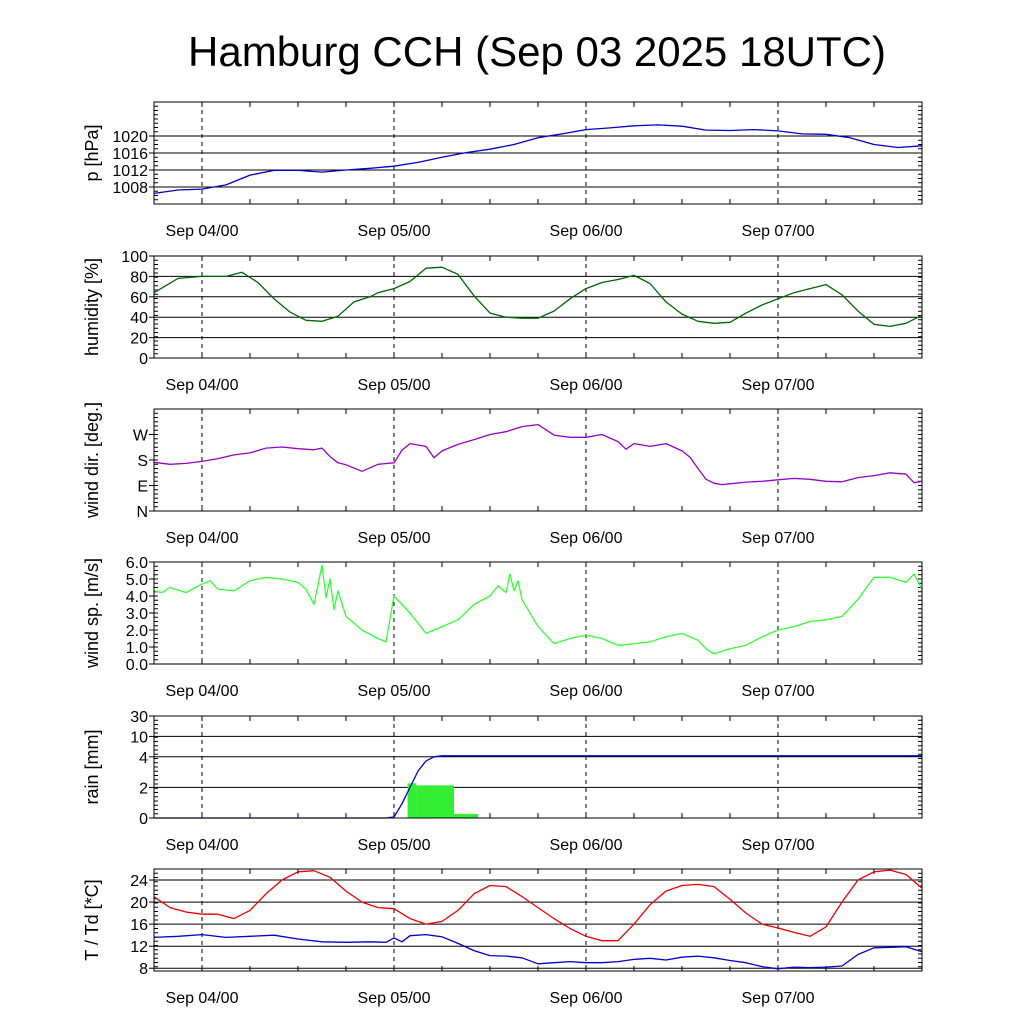 This screenshot has width=1024, height=1029. I want to click on y-tick-label: 40, so click(139, 318).